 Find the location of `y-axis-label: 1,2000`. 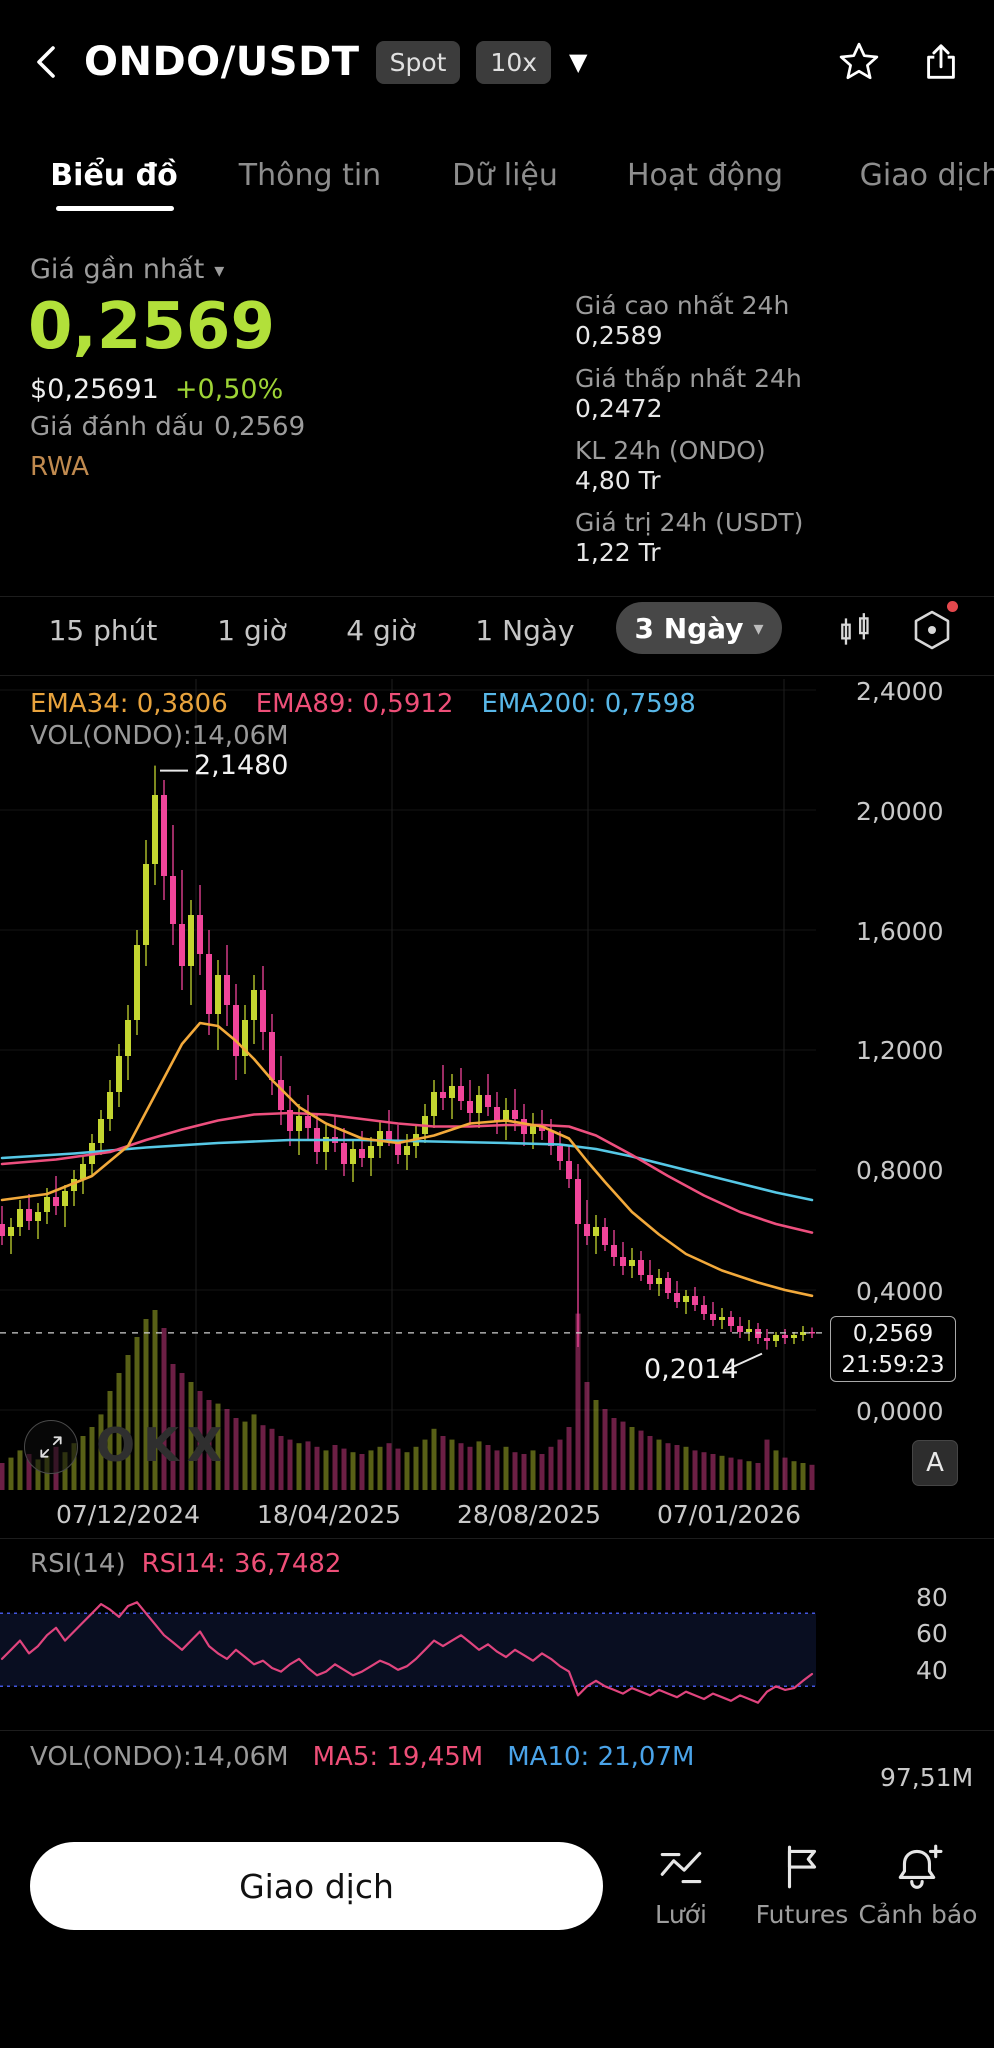

y-axis-label: 1,2000 is located at coordinates (900, 1050).